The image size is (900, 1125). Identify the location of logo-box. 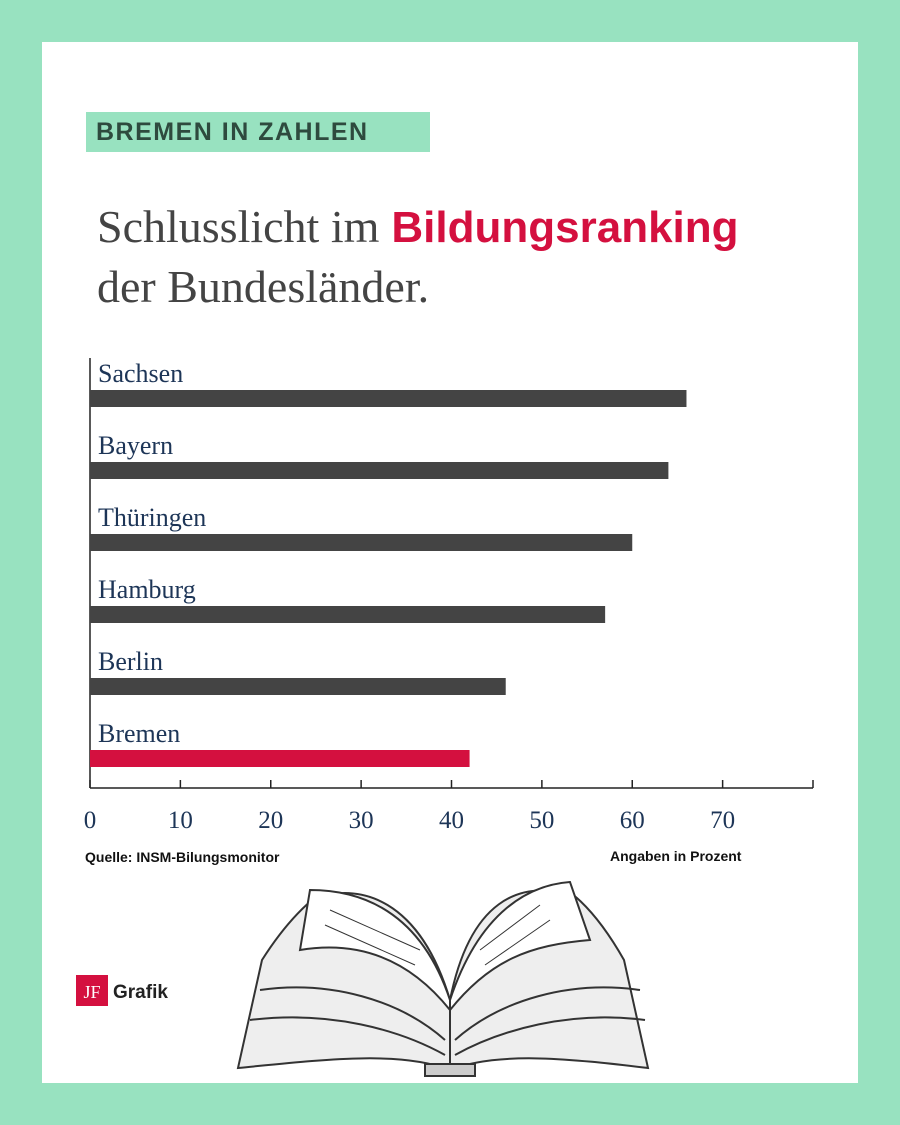
(92, 990).